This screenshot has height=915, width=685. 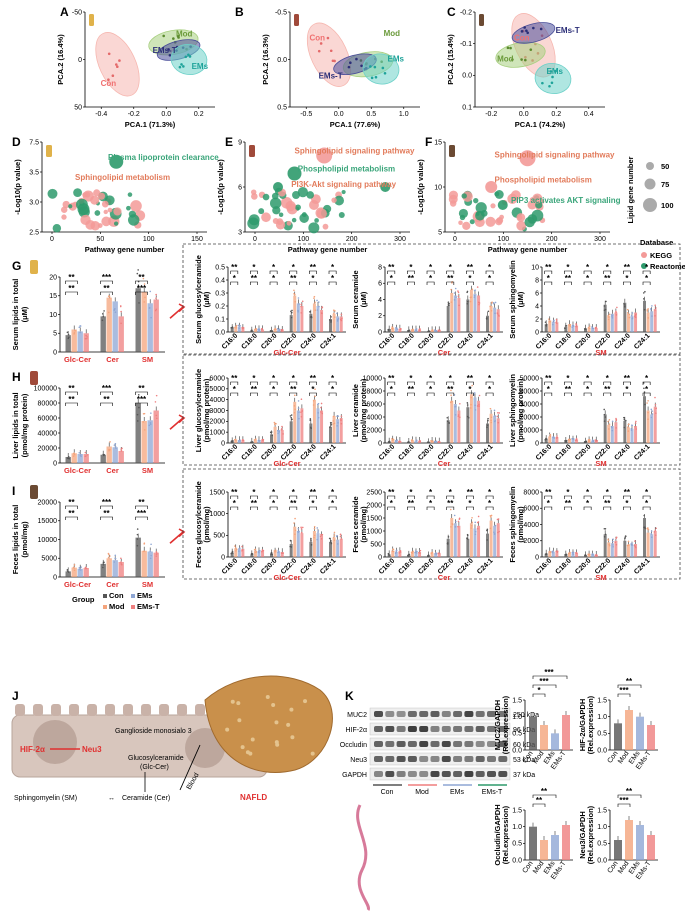 I want to click on y-tick-label: 100000, so click(x=45, y=388).